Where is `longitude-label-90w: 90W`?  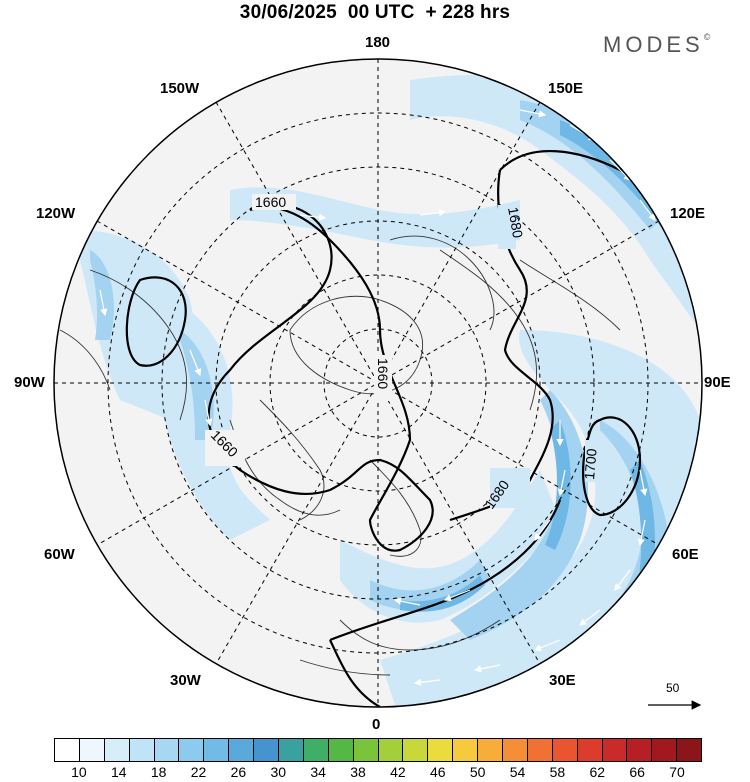
longitude-label-90w: 90W is located at coordinates (29, 382).